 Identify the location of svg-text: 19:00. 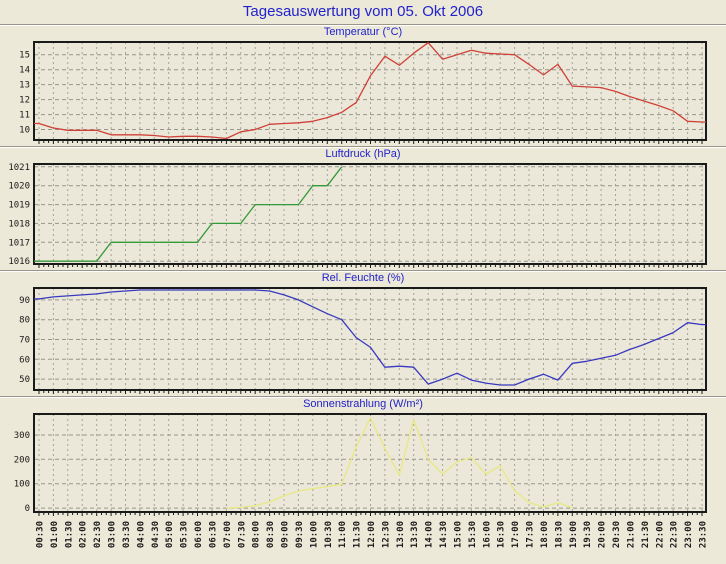
(574, 534).